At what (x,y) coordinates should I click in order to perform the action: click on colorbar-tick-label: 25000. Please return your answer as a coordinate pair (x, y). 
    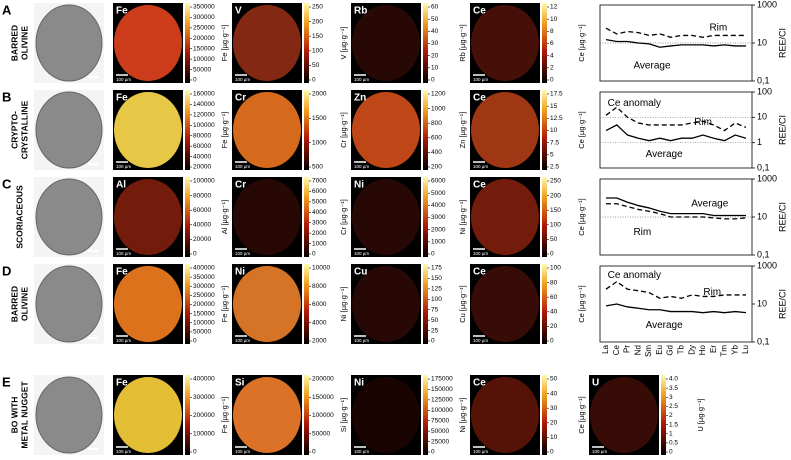
    Looking at the image, I should click on (440, 441).